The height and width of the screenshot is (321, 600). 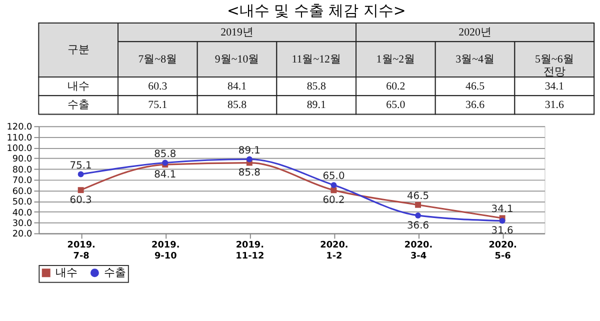 What do you see at coordinates (166, 251) in the screenshot?
I see `x-tick-label: 2019. 9-10` at bounding box center [166, 251].